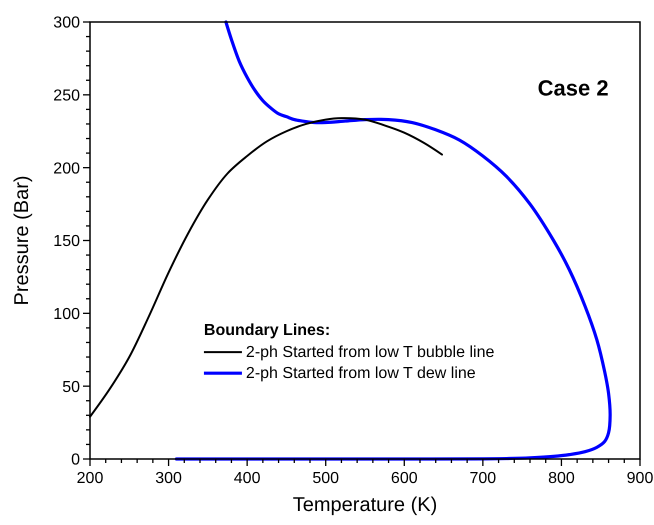 This screenshot has height=525, width=654. What do you see at coordinates (247, 478) in the screenshot?
I see `x-tick-label: 400` at bounding box center [247, 478].